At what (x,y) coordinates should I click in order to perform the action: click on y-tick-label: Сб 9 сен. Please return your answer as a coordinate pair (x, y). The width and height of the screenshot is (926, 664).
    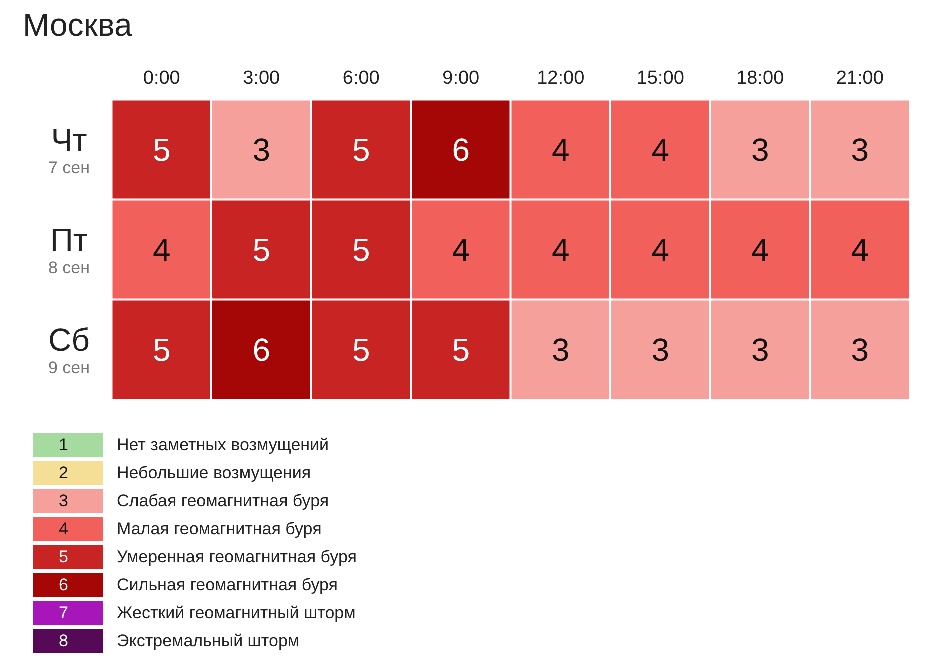
    Looking at the image, I should click on (69, 350).